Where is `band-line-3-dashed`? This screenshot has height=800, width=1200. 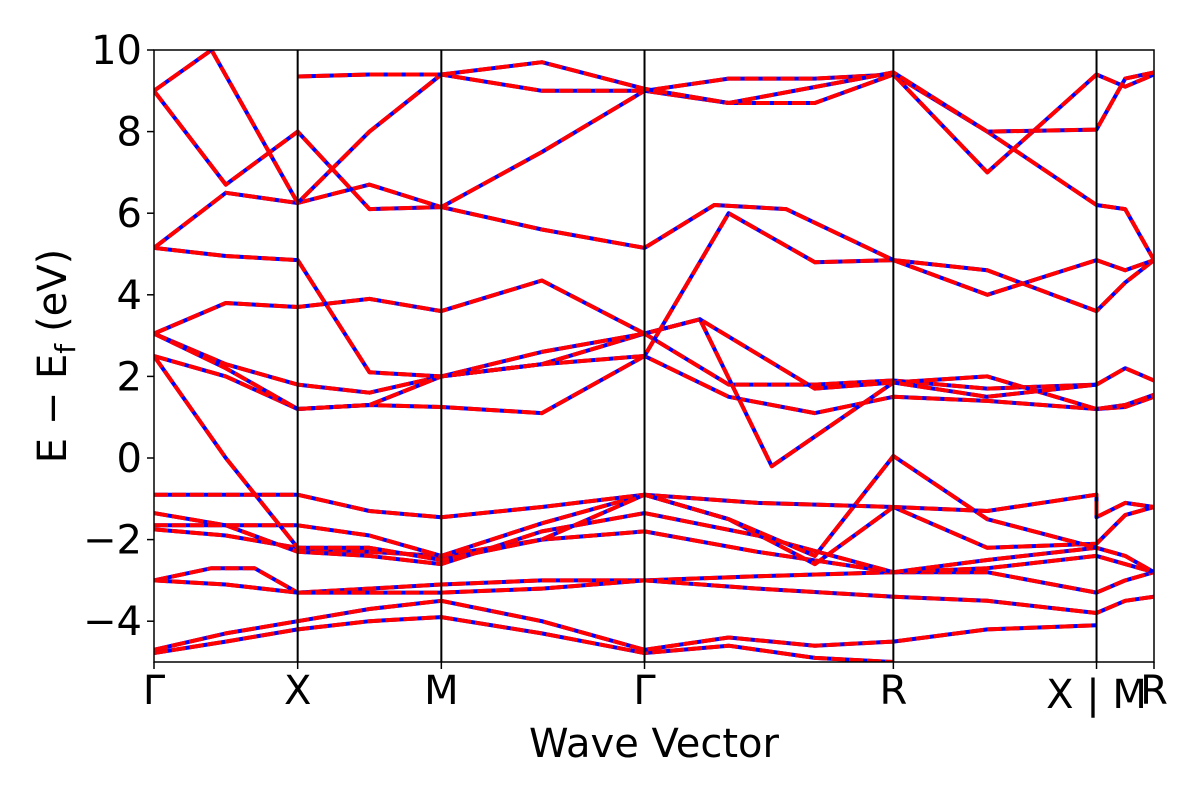 band-line-3-dashed is located at coordinates (654, 596).